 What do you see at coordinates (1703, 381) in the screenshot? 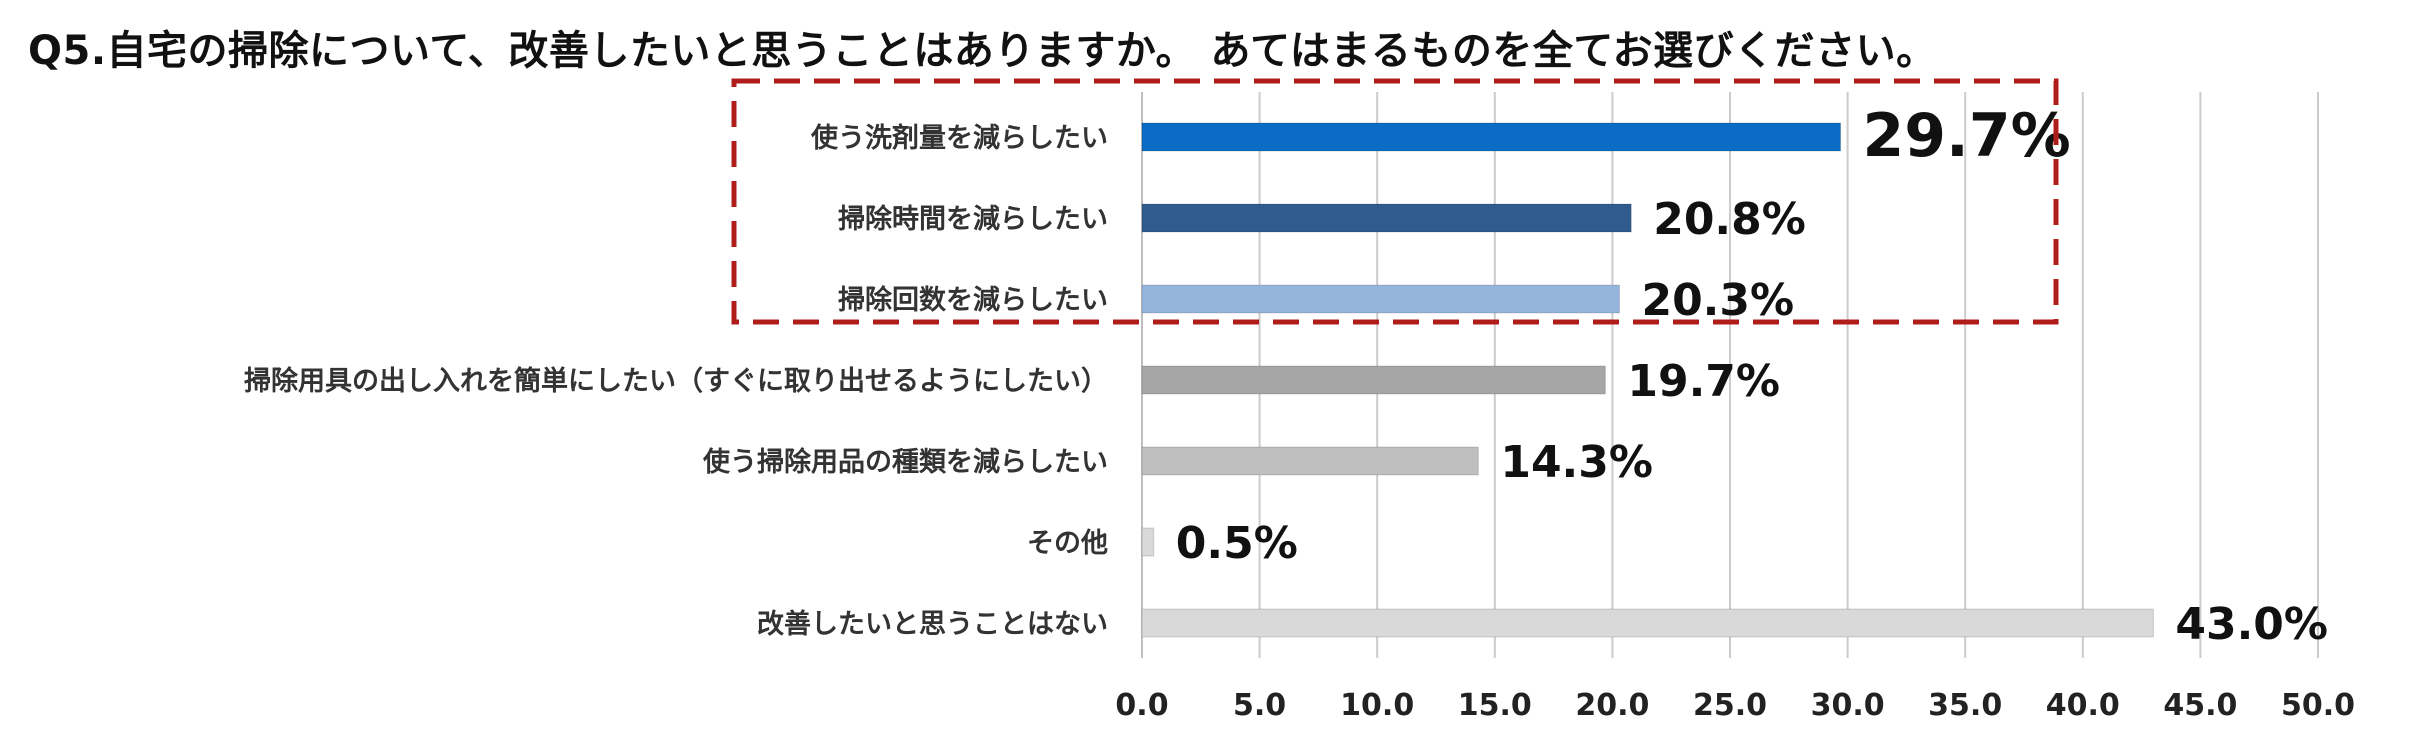
I see `data-label: 19.7%` at bounding box center [1703, 381].